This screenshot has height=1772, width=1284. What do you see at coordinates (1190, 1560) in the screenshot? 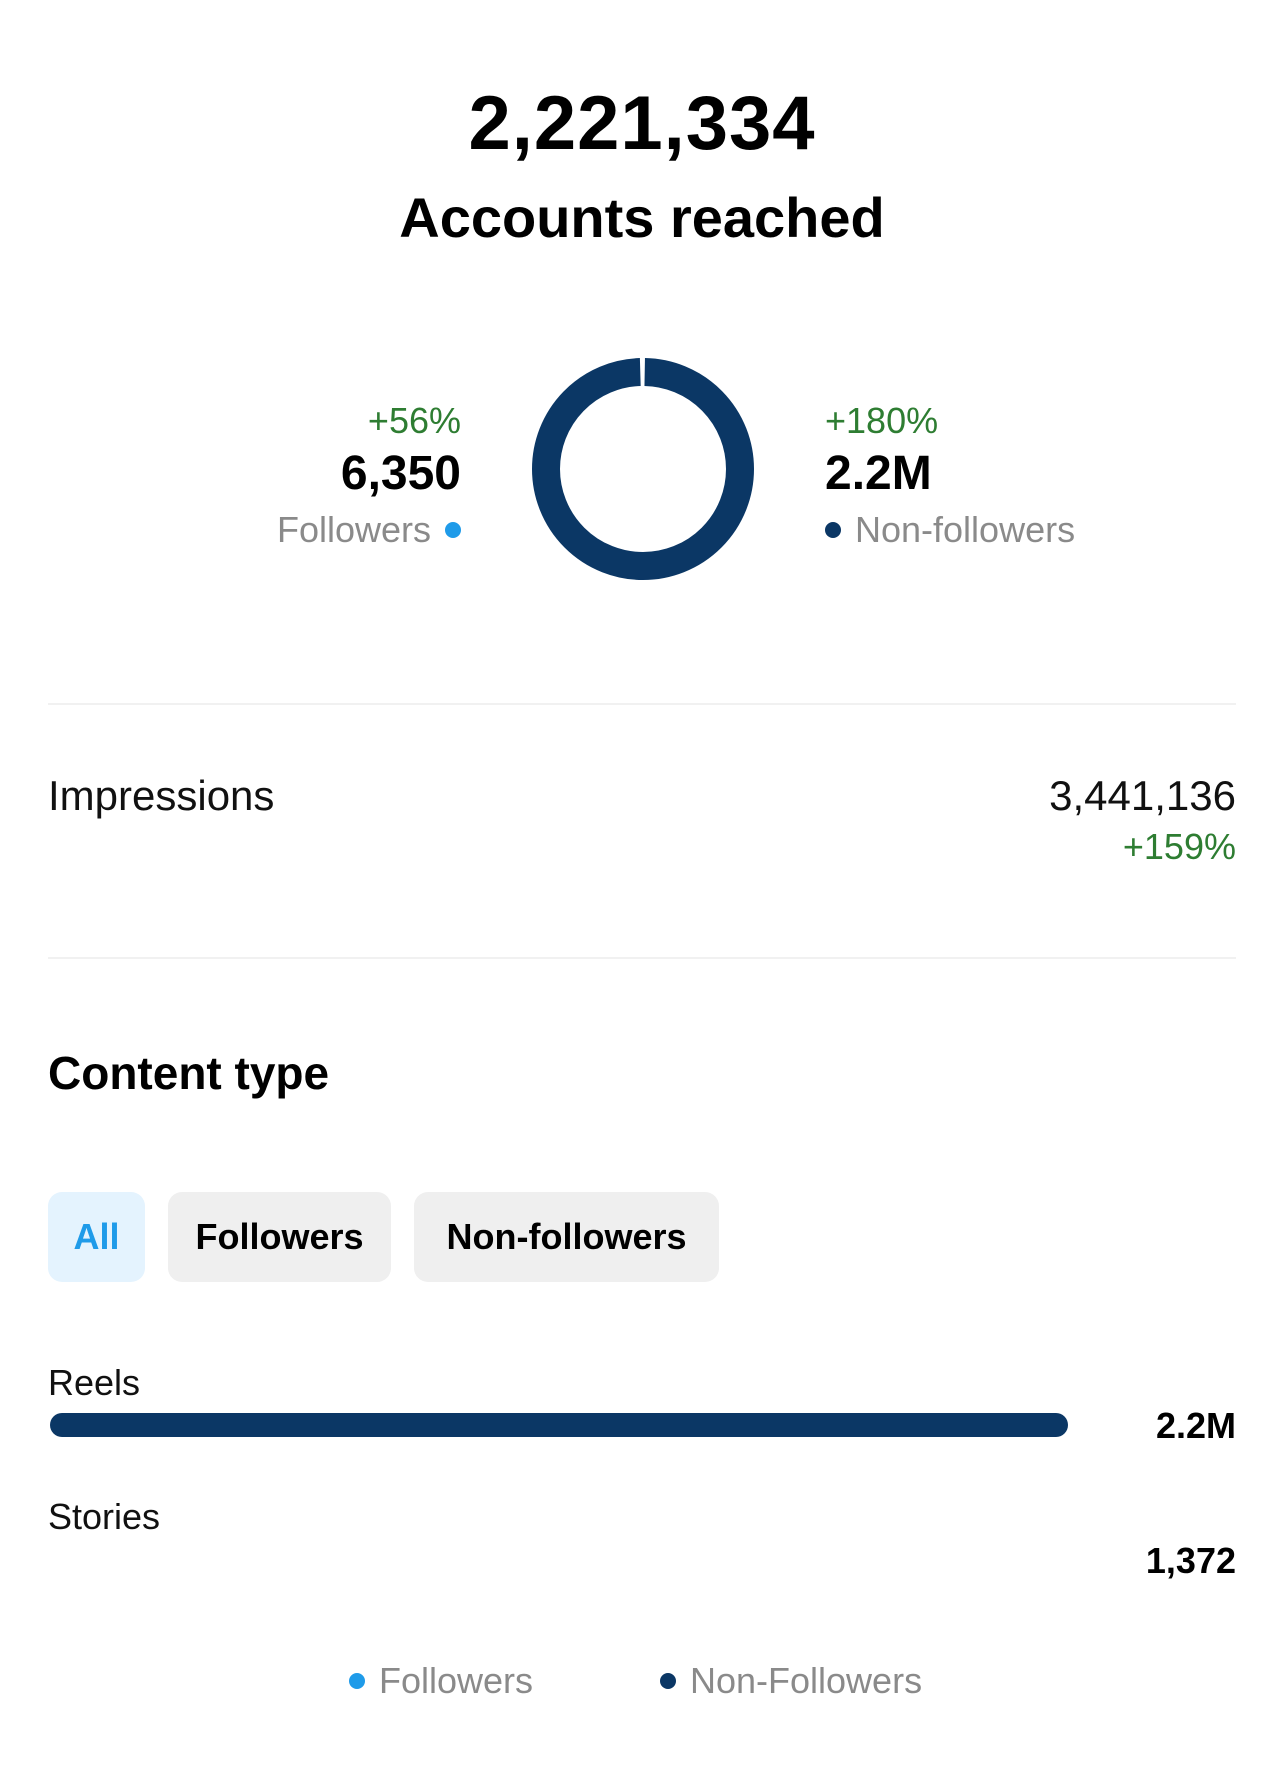
I see `stories-value: 1,372` at bounding box center [1190, 1560].